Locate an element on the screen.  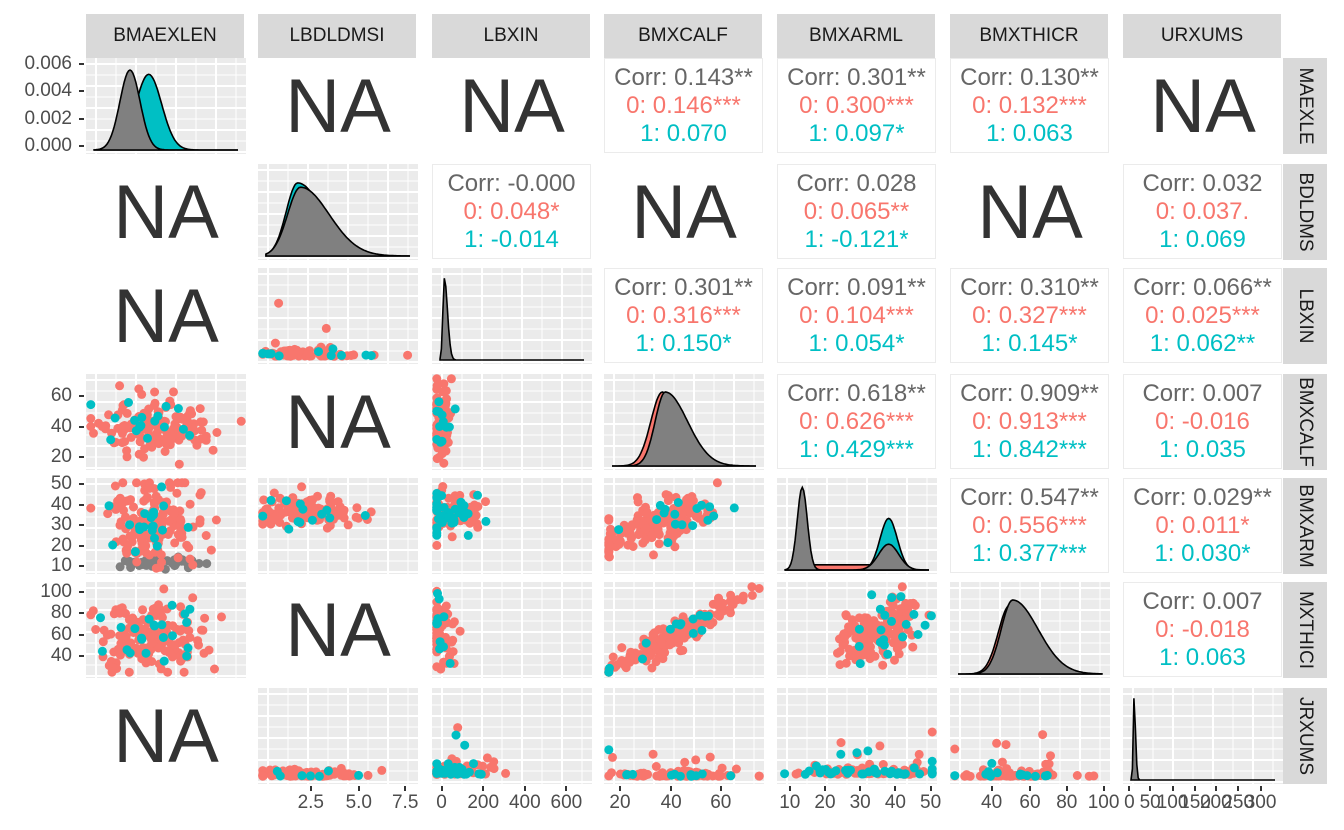
x-tick-label: 100 is located at coordinates (1172, 802).